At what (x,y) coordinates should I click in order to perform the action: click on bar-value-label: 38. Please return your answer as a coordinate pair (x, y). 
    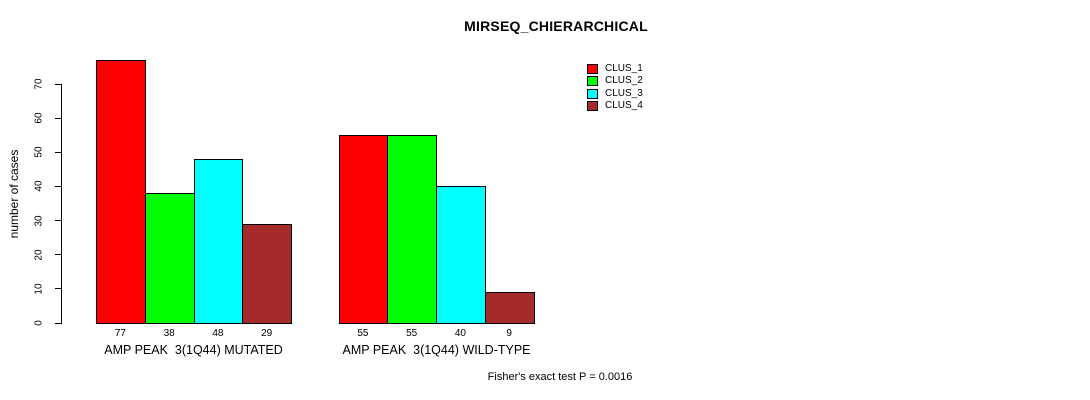
    Looking at the image, I should click on (169, 333).